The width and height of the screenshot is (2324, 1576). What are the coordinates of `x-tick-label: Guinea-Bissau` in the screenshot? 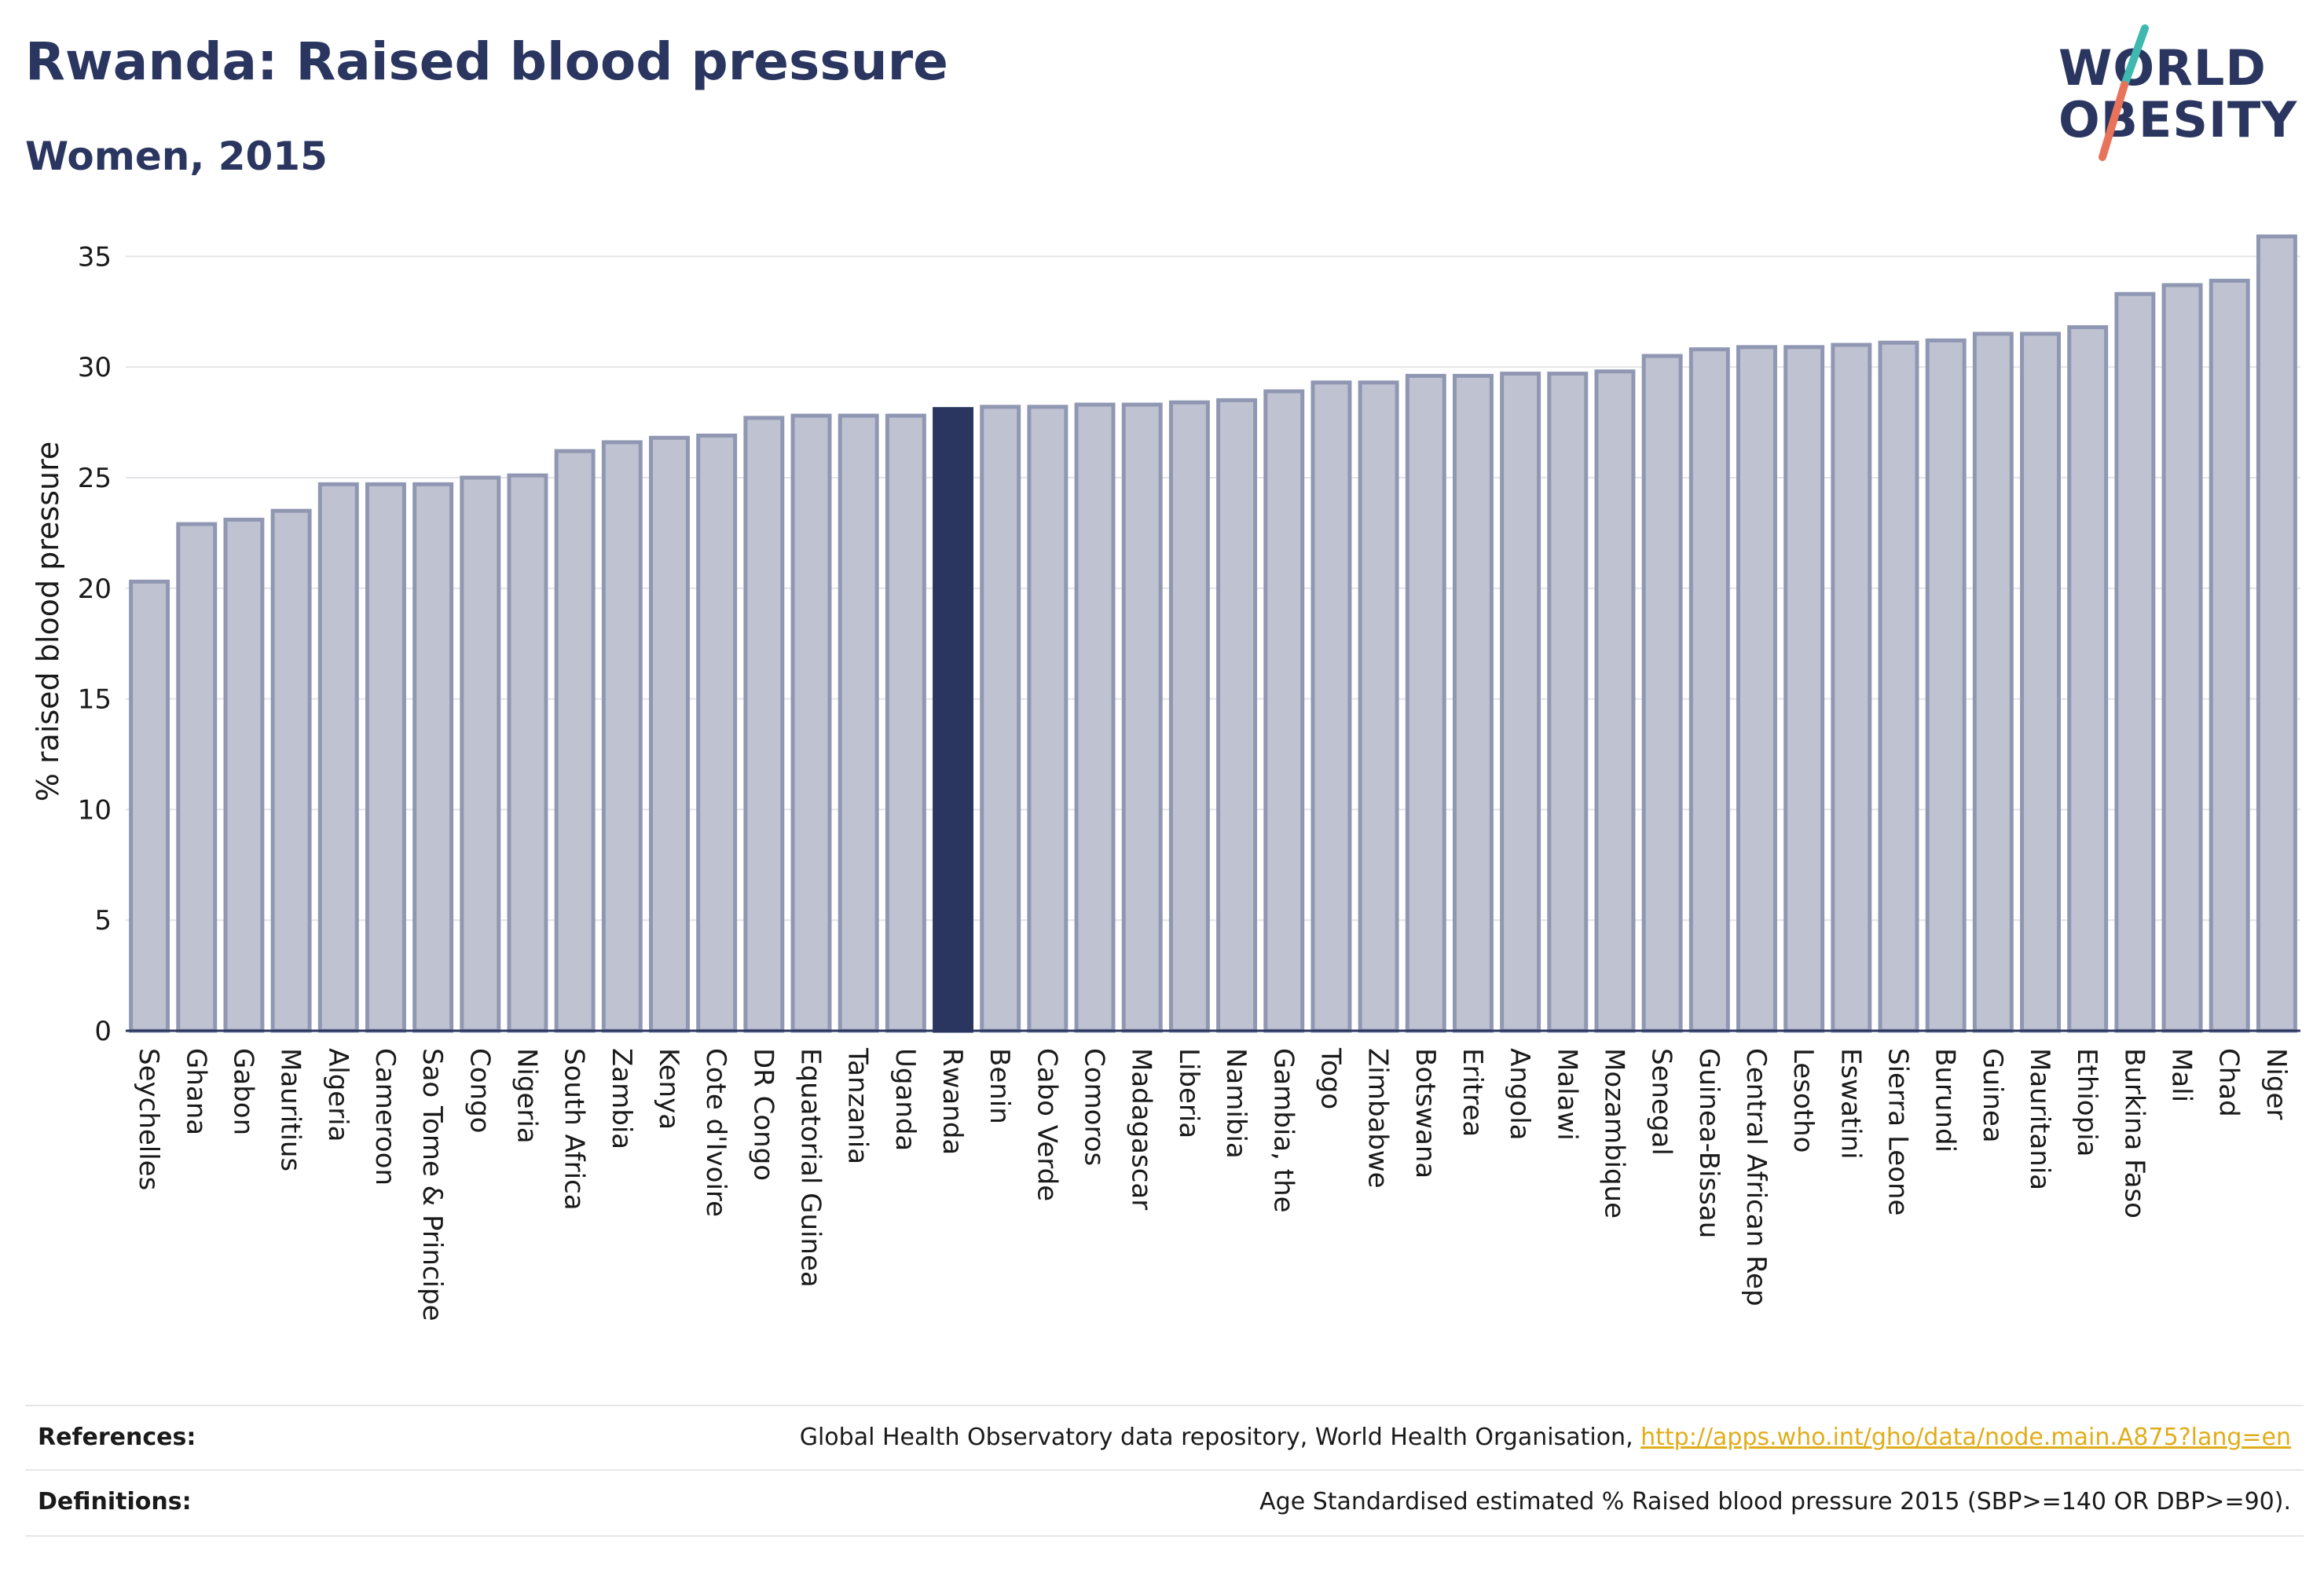 It's located at (1709, 1143).